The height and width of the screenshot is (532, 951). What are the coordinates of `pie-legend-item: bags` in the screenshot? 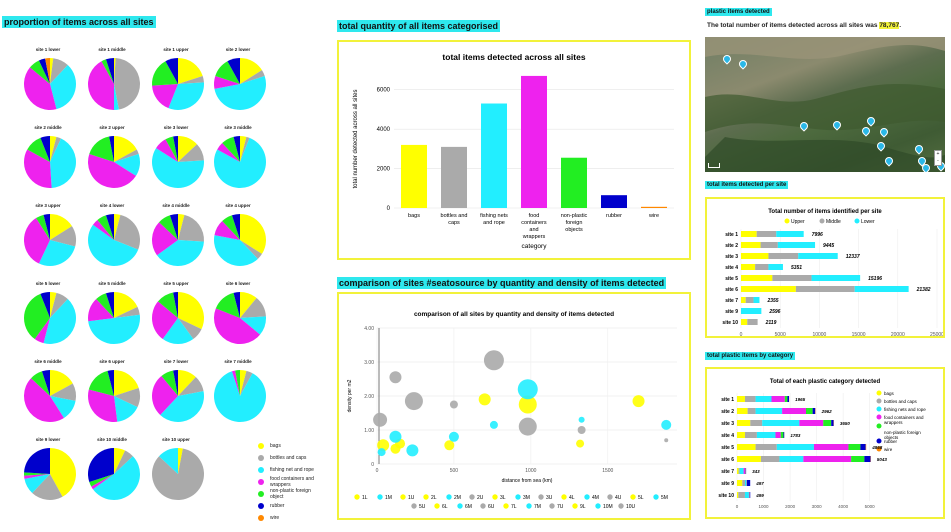 It's located at (288, 446).